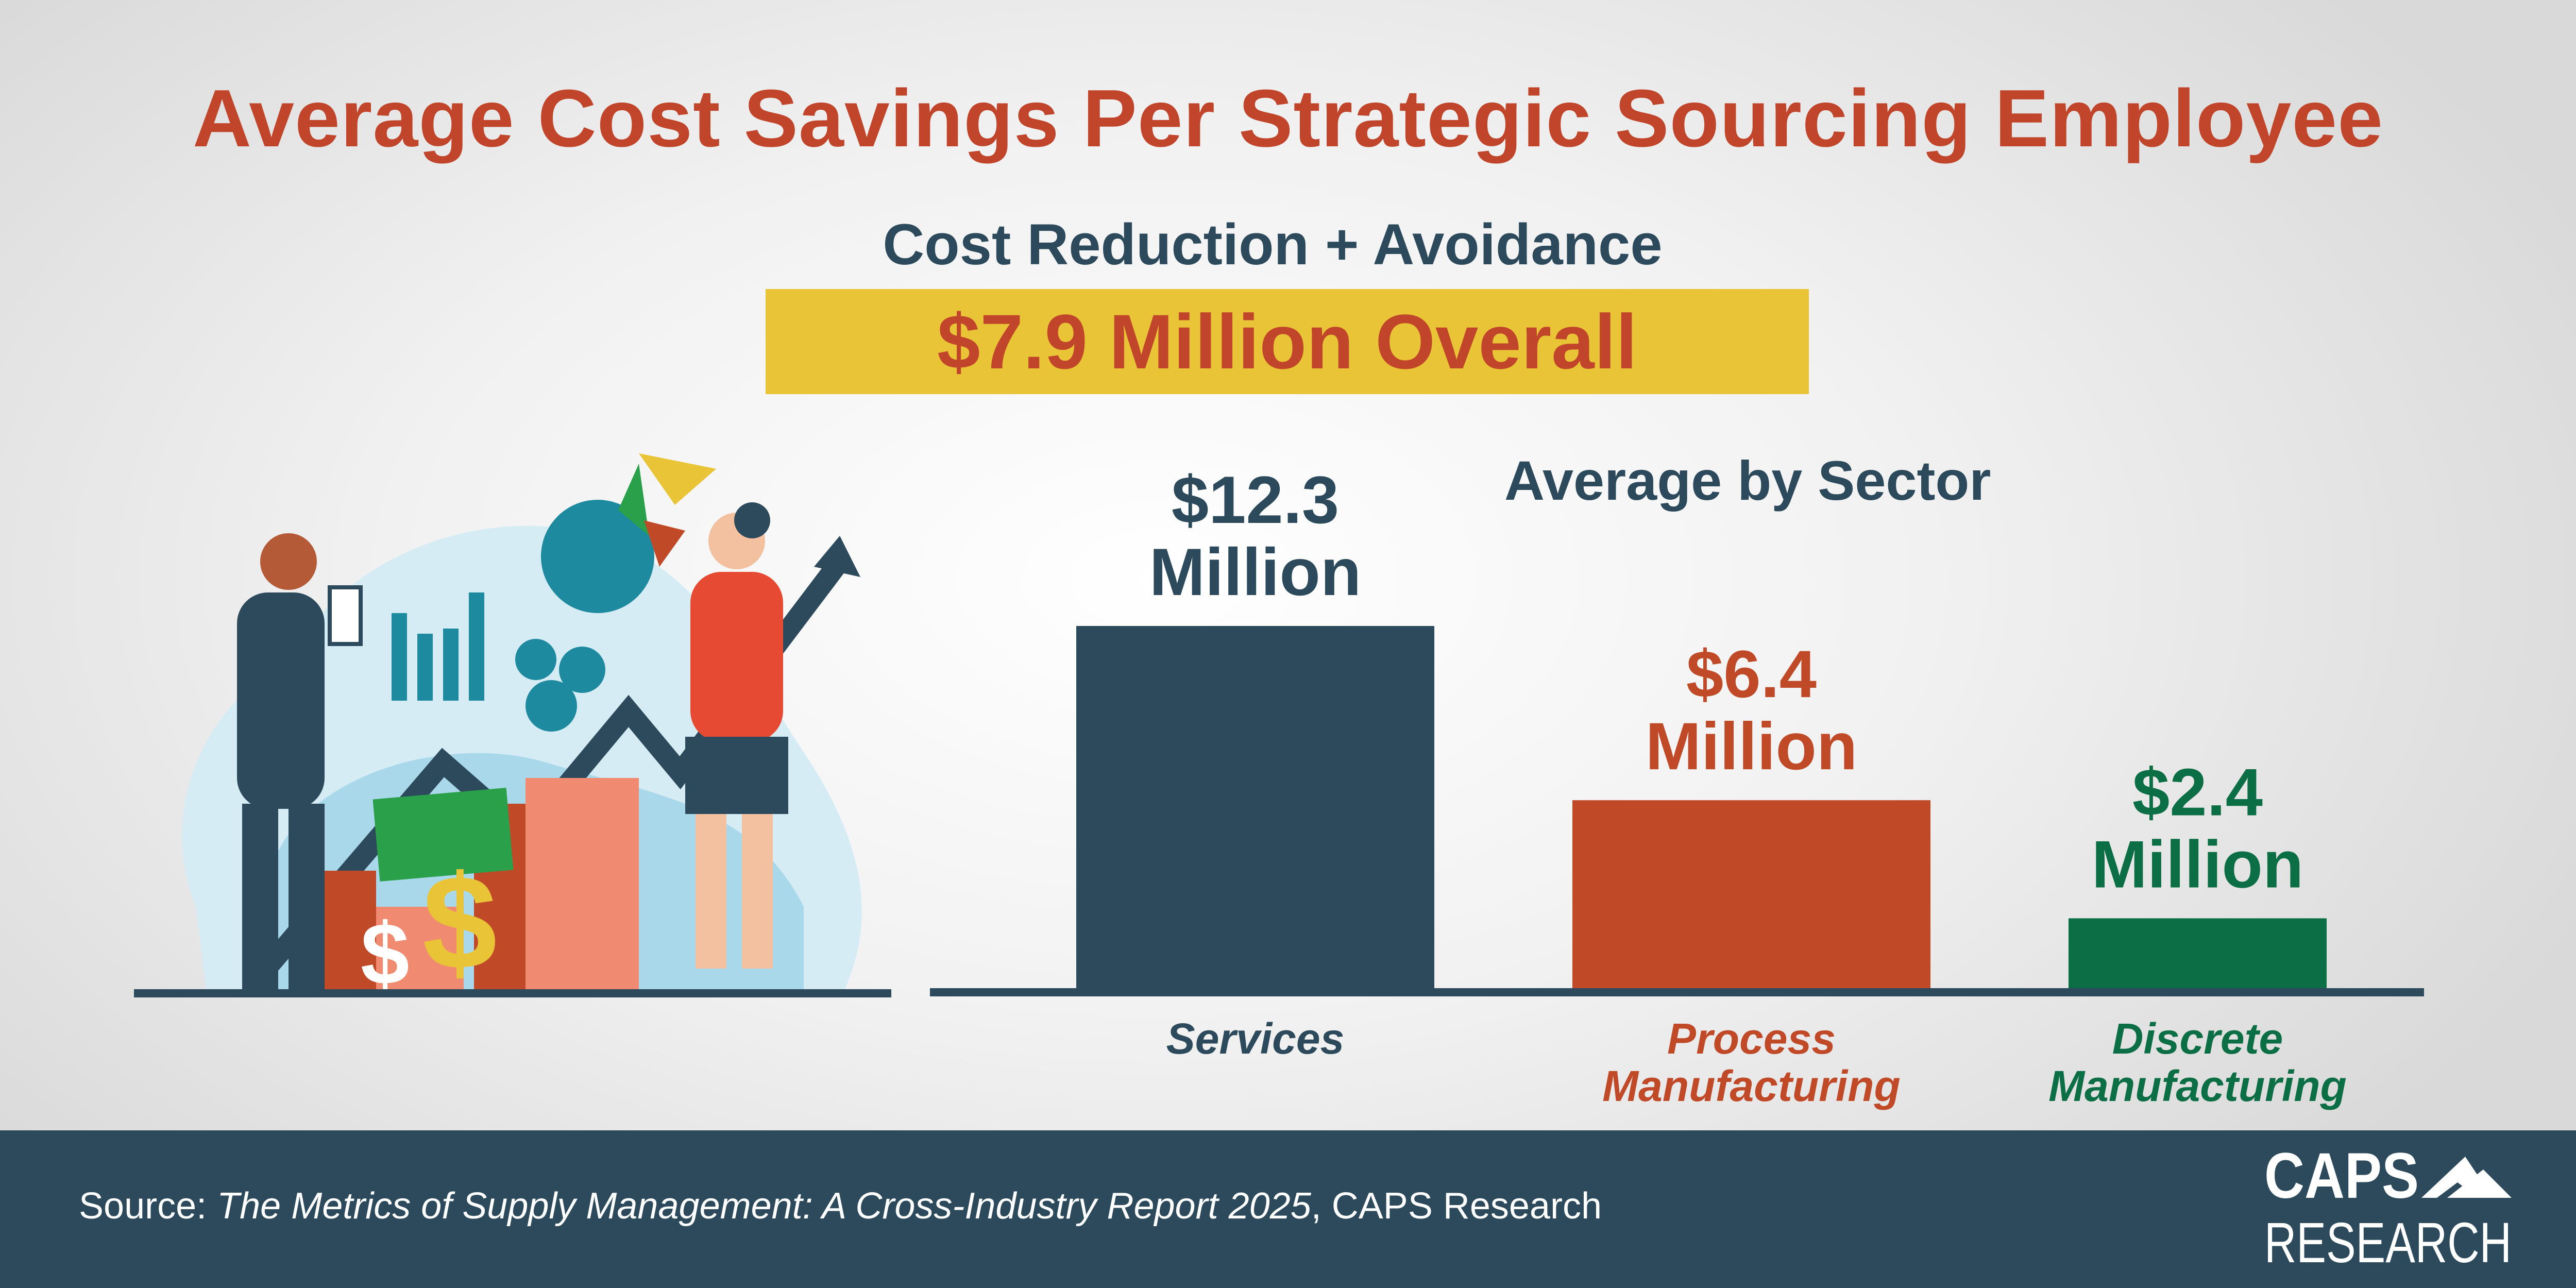 The height and width of the screenshot is (1288, 2576). Describe the element at coordinates (2388, 1242) in the screenshot. I see `svg-text: RESEARCH` at that location.